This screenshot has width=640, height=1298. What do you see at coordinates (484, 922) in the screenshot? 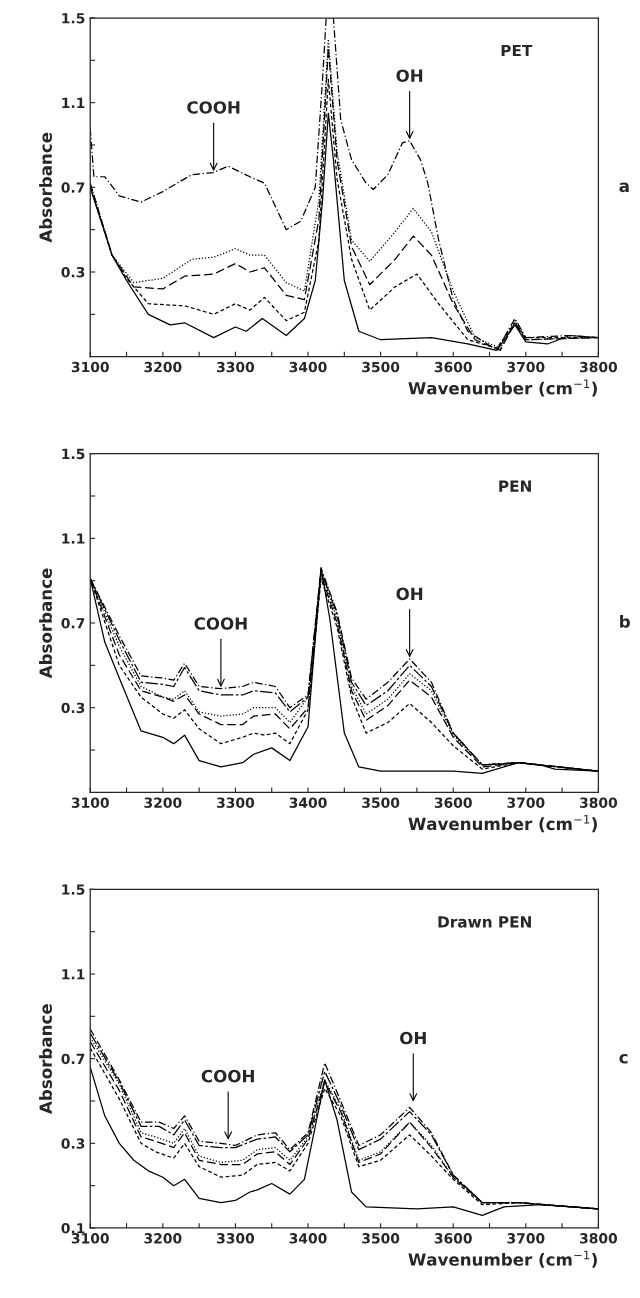
I see `annotation: Drawn PEN` at bounding box center [484, 922].